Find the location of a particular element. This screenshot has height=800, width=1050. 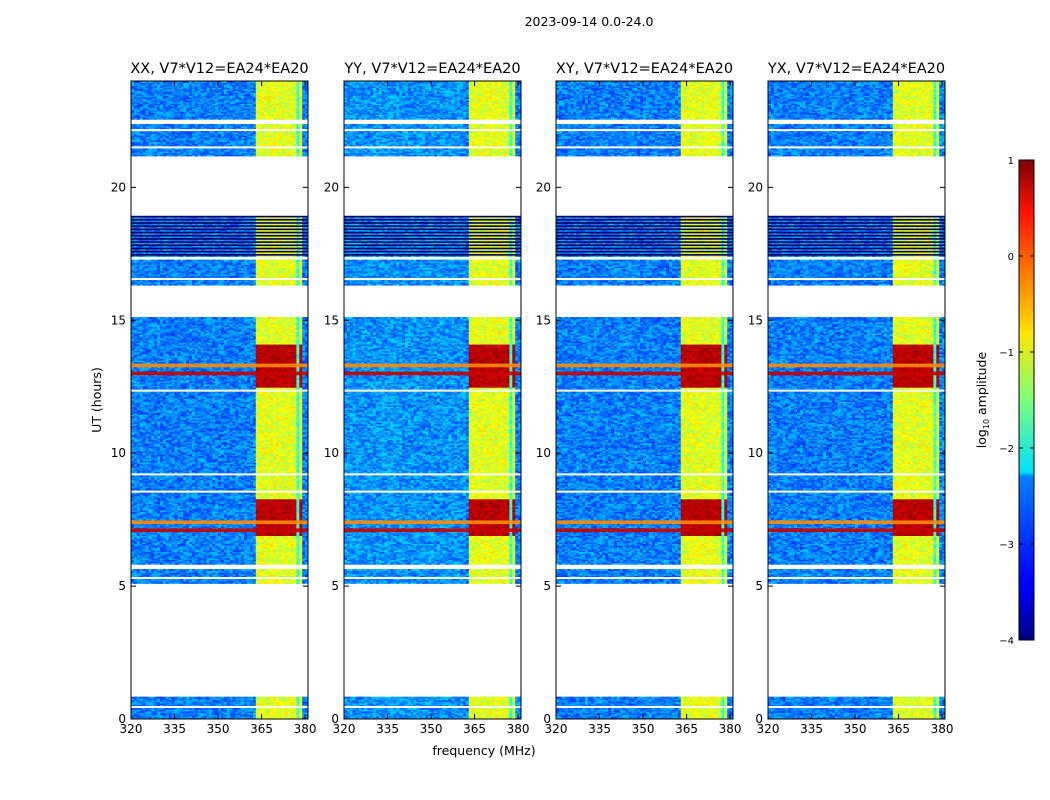

colorbar: 10−1−2−3−4 is located at coordinates (1016, 401).